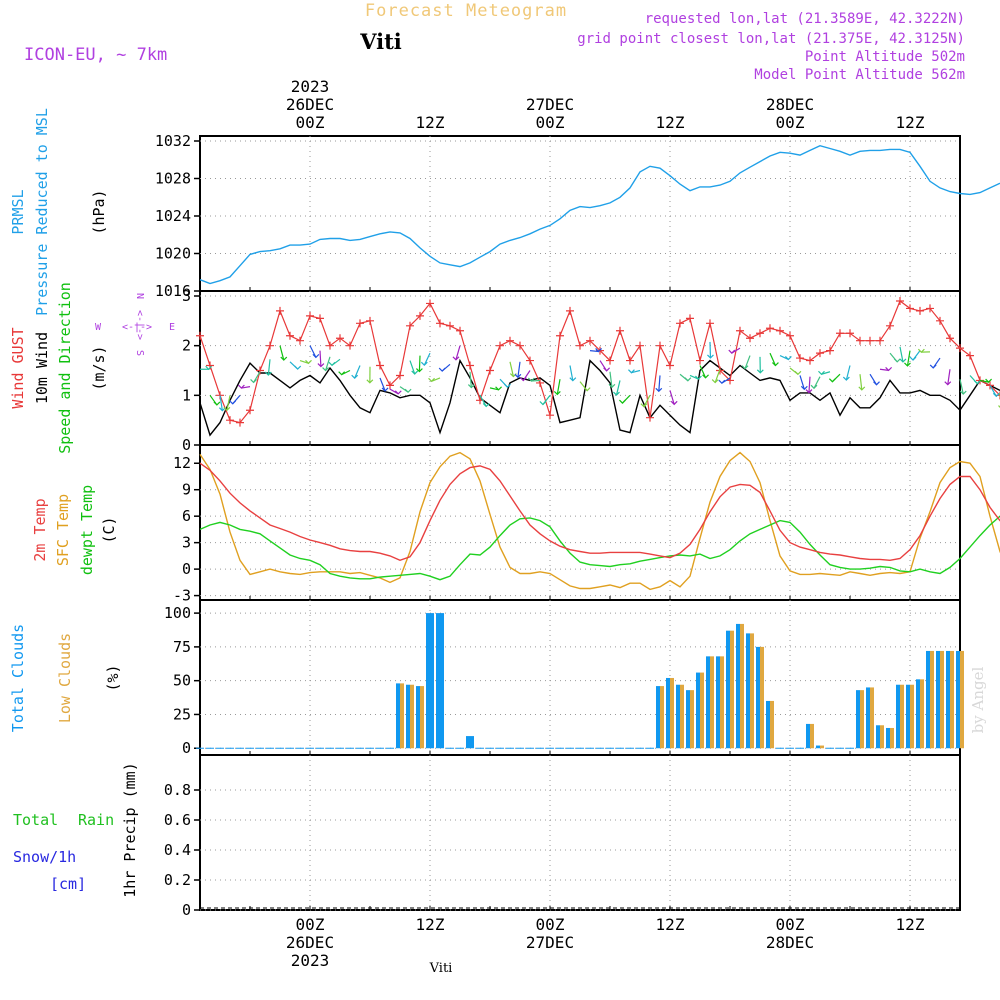  Describe the element at coordinates (790, 942) in the screenshot. I see `bottom-time-label: 28DEC` at that location.